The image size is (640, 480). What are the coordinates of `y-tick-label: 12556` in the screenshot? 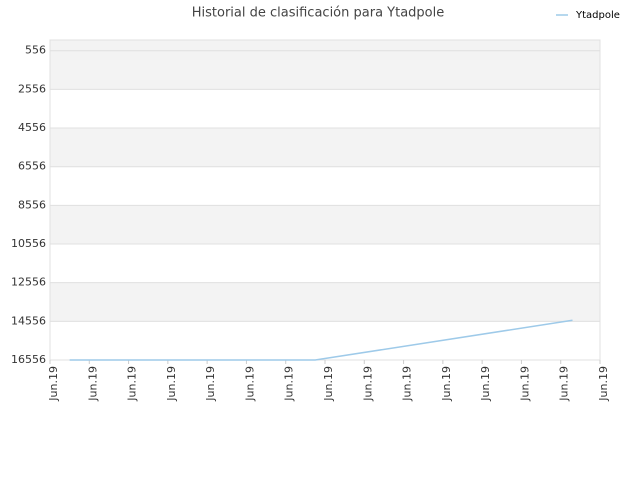 It's located at (28, 282).